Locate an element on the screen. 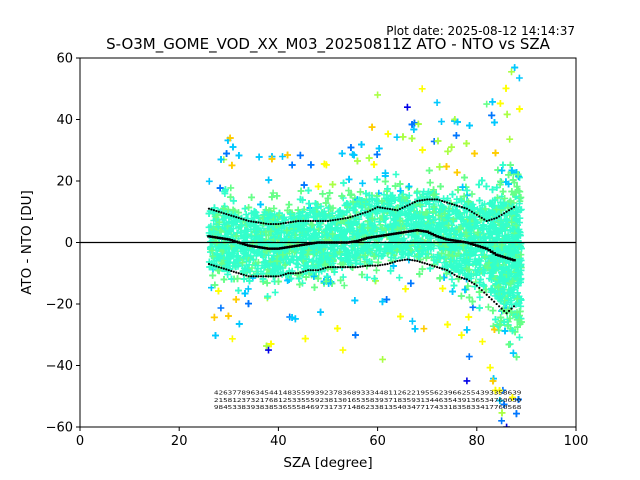  plot-date: Plot date: 2025-08-12 14:14:37 is located at coordinates (480, 31).